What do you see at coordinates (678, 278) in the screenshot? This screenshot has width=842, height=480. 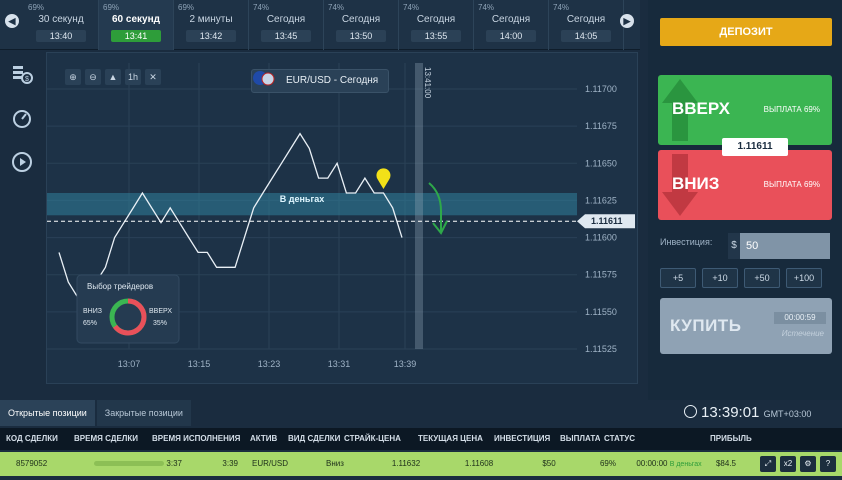 I see `increment-button: +5` at bounding box center [678, 278].